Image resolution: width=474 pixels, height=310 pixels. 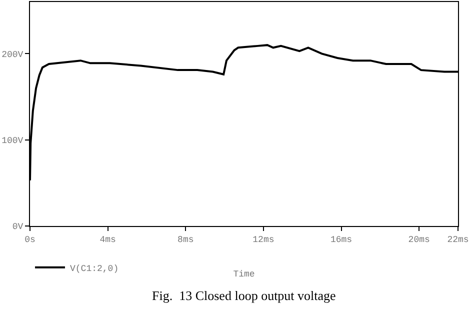 I want to click on x-tick-label: 22ms, so click(x=458, y=239).